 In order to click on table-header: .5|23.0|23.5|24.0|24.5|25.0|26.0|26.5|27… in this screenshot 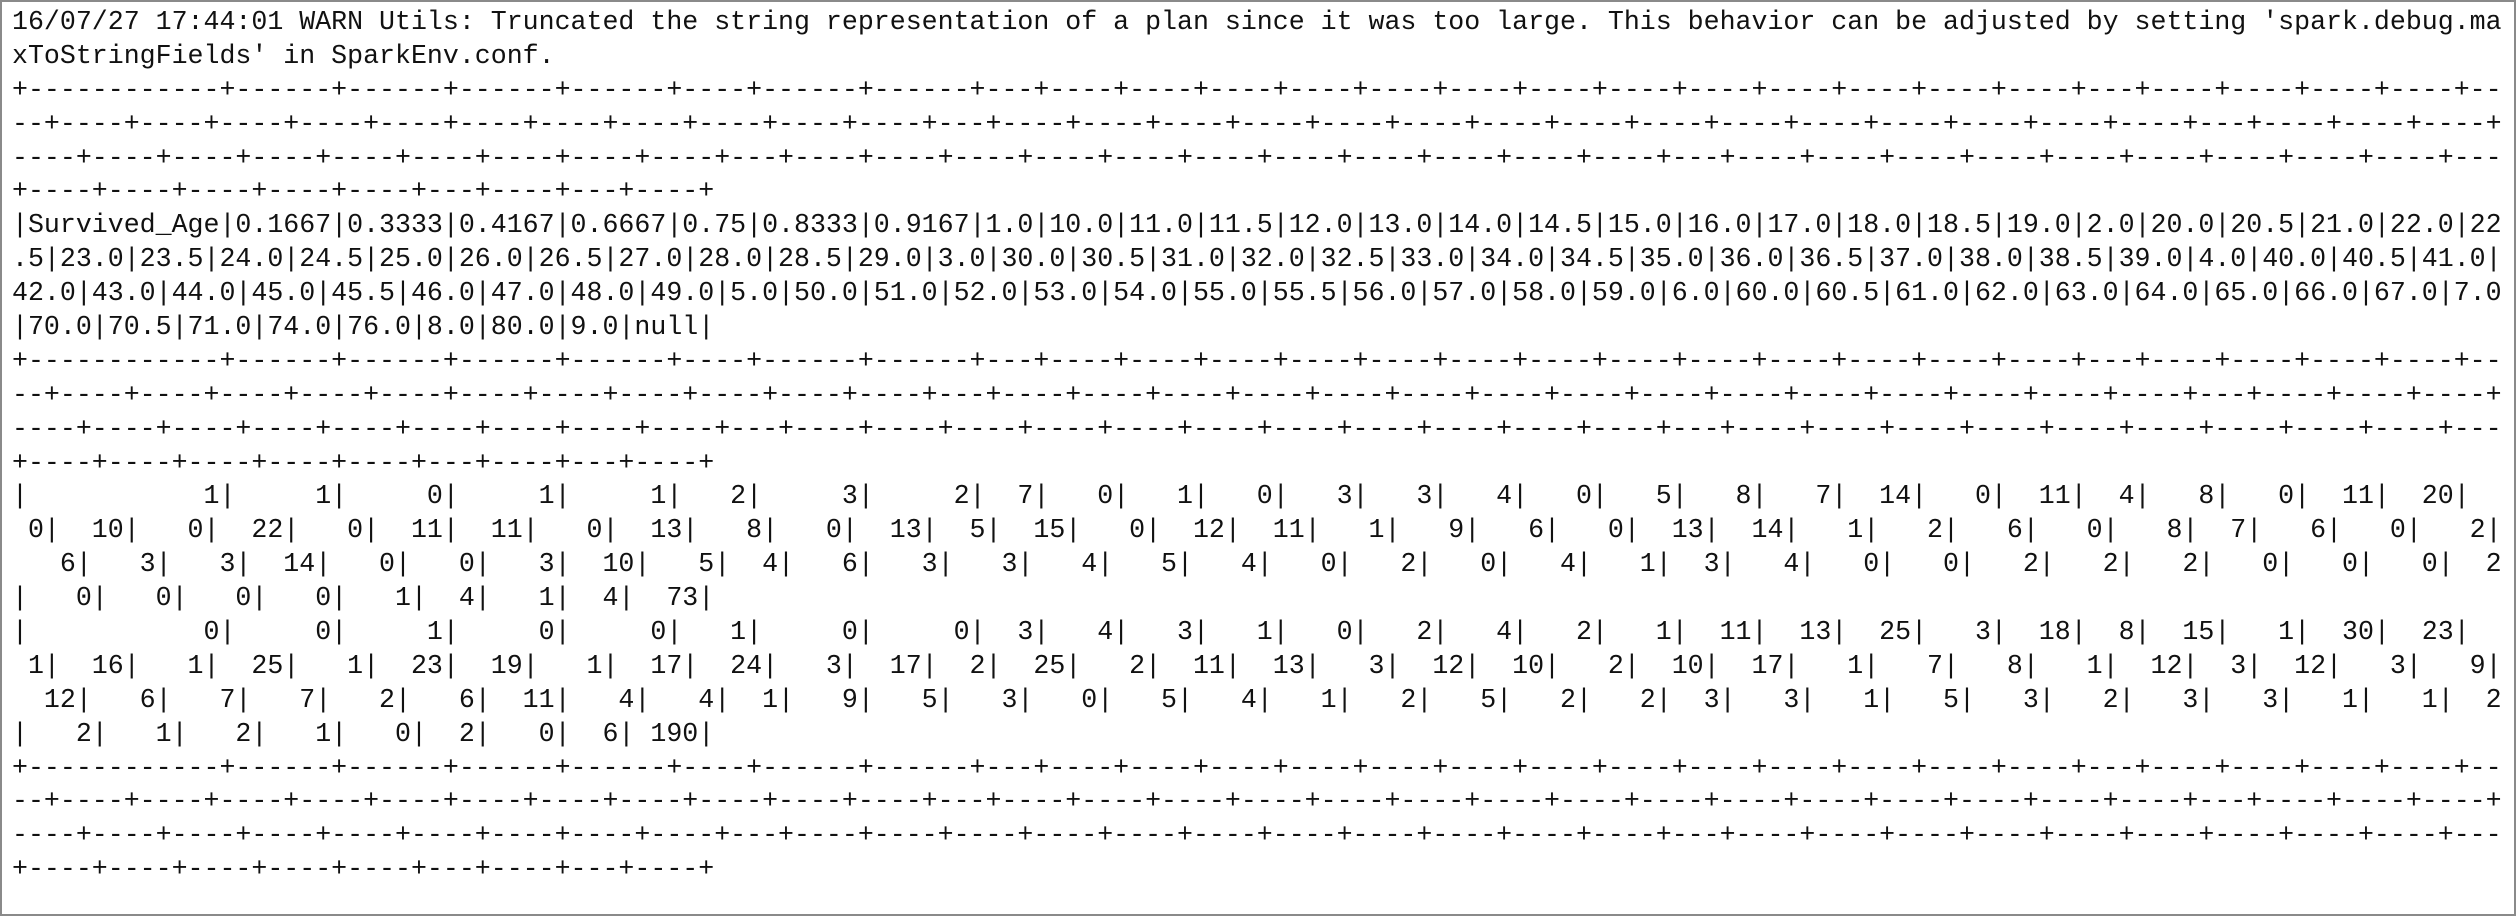, I will do `click(1257, 259)`.